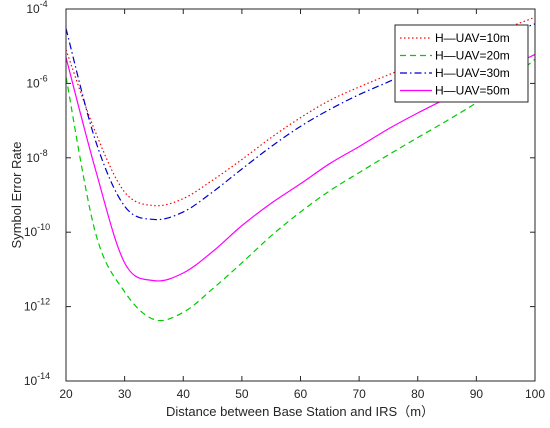  I want to click on x-tick-label: 40, so click(184, 394).